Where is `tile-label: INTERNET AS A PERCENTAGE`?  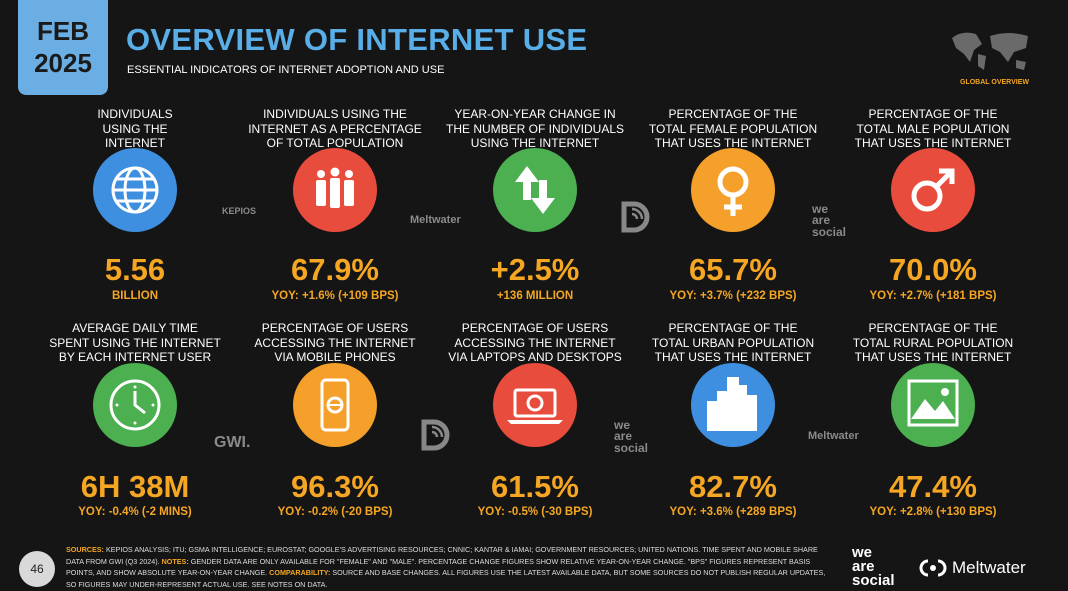
tile-label: INTERNET AS A PERCENTAGE is located at coordinates (335, 128).